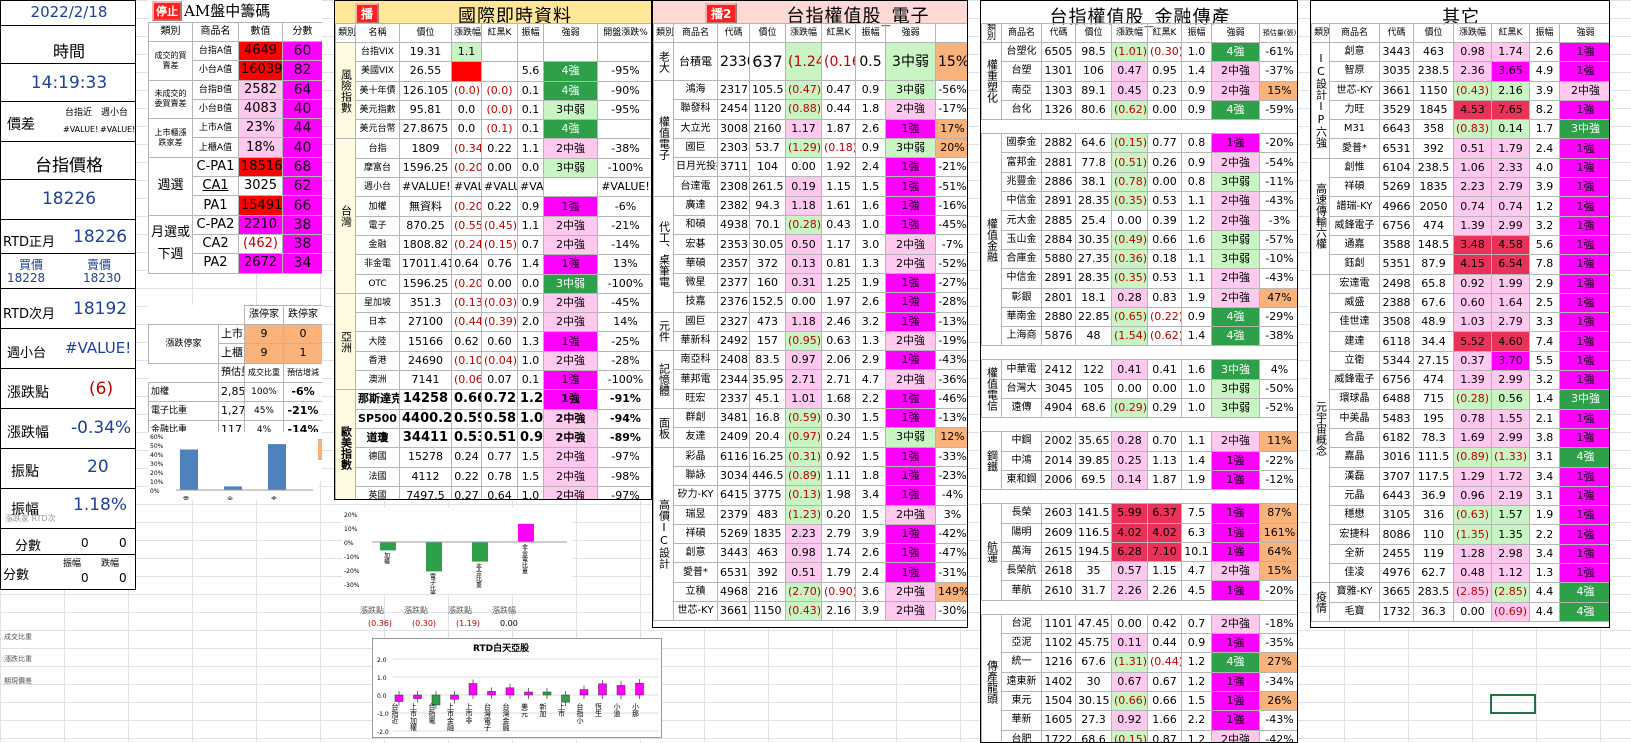  I want to click on elec-name: 華碩, so click(695, 263).